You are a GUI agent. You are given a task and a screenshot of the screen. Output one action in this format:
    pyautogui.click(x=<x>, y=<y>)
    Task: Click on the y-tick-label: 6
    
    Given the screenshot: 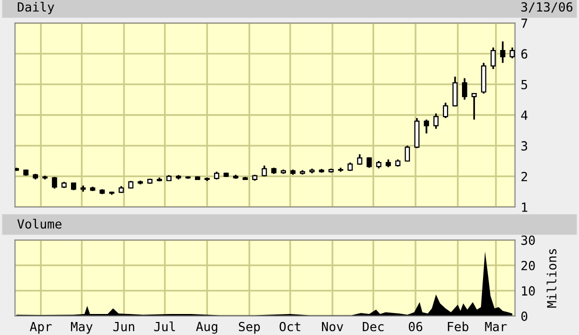 What is the action you would take?
    pyautogui.click(x=524, y=54)
    